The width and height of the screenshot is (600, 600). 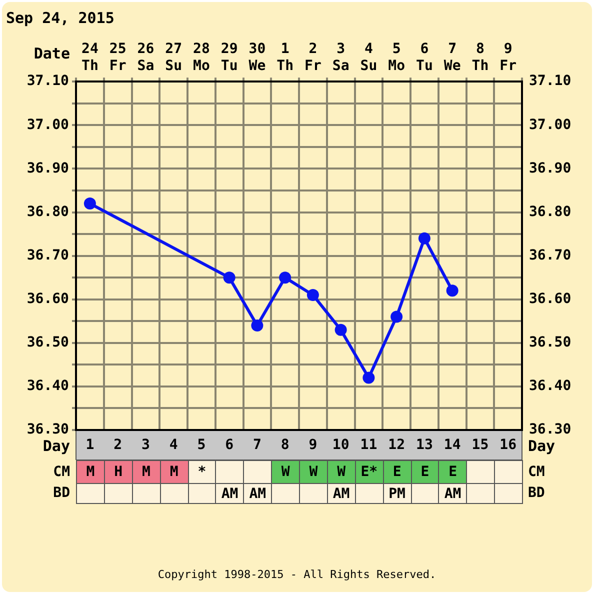 What do you see at coordinates (550, 430) in the screenshot?
I see `y2-tick-label: 36.30` at bounding box center [550, 430].